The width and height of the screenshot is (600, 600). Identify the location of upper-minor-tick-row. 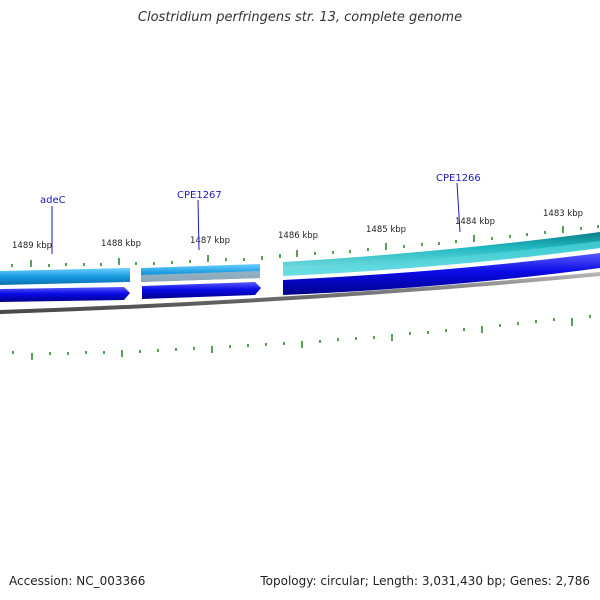
(305, 246).